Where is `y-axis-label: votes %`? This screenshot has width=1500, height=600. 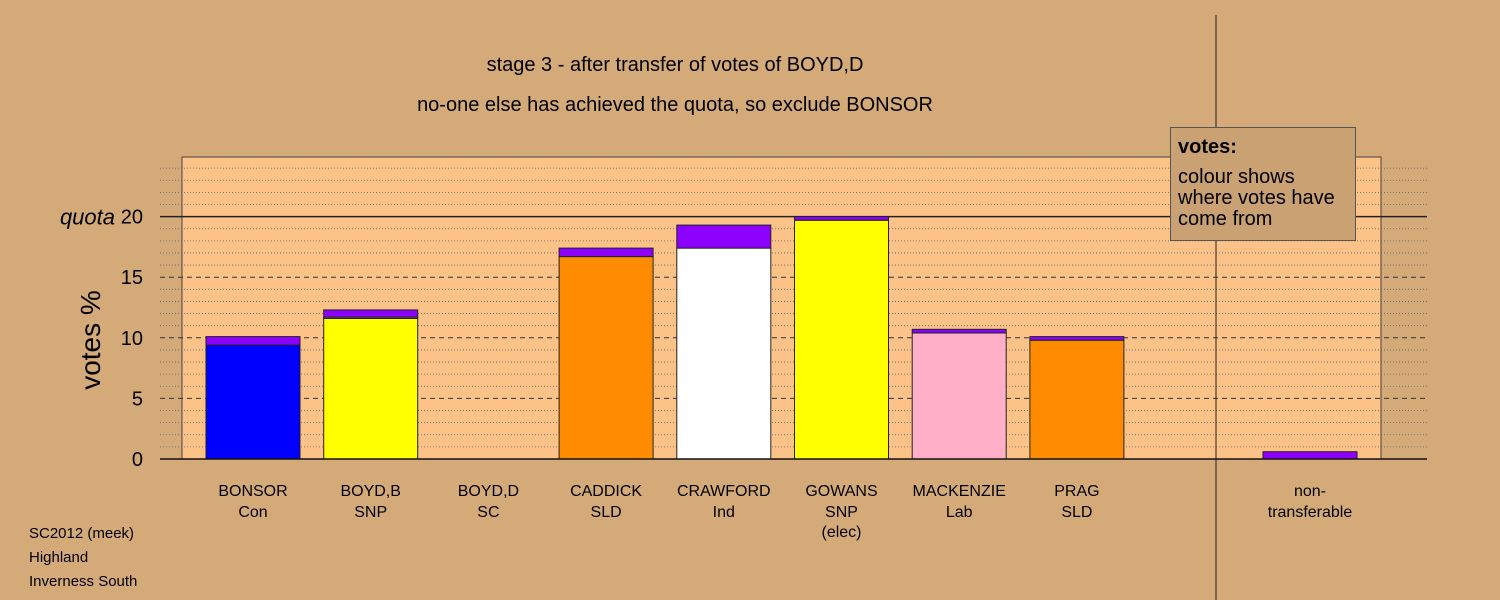 y-axis-label: votes % is located at coordinates (90, 340).